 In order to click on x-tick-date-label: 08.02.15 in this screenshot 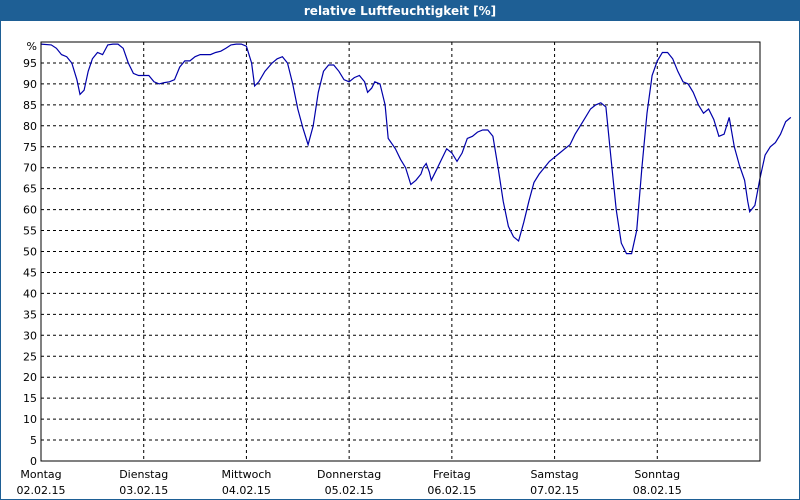, I will do `click(657, 490)`.